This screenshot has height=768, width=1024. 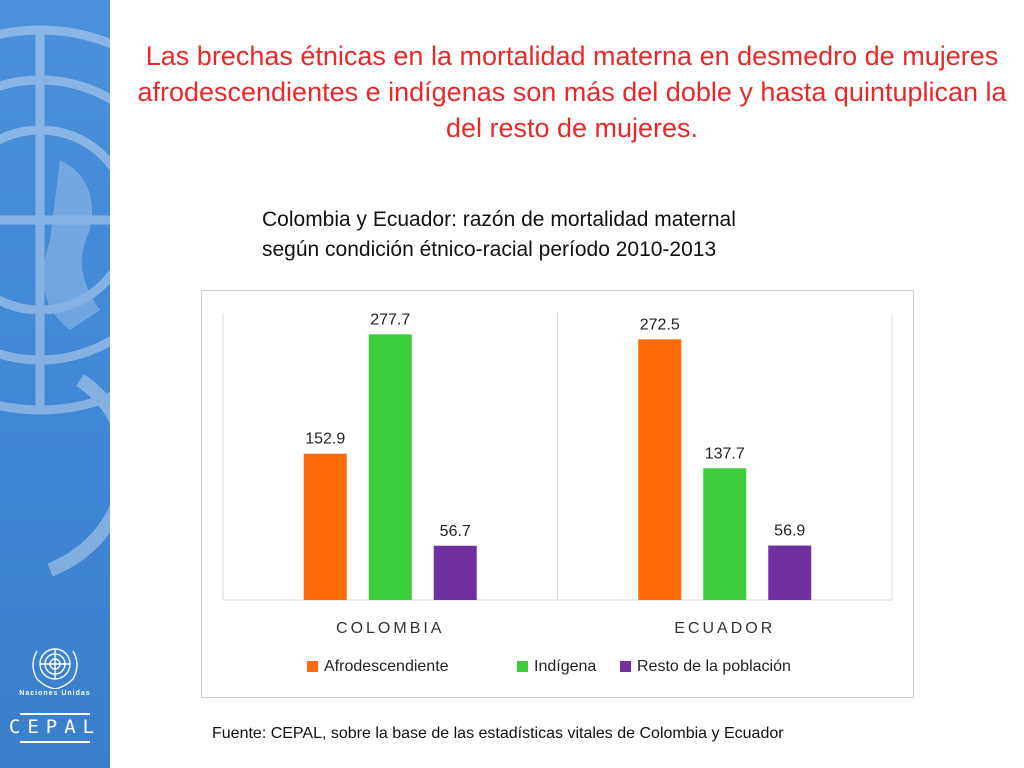 What do you see at coordinates (55, 693) in the screenshot?
I see `un-label: Naciones Unidas` at bounding box center [55, 693].